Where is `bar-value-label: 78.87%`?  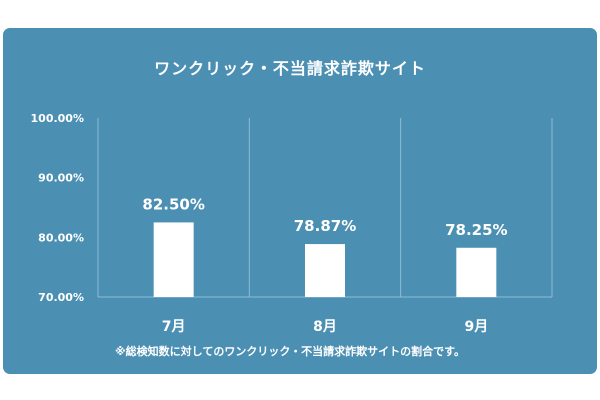 bar-value-label: 78.87% is located at coordinates (325, 226).